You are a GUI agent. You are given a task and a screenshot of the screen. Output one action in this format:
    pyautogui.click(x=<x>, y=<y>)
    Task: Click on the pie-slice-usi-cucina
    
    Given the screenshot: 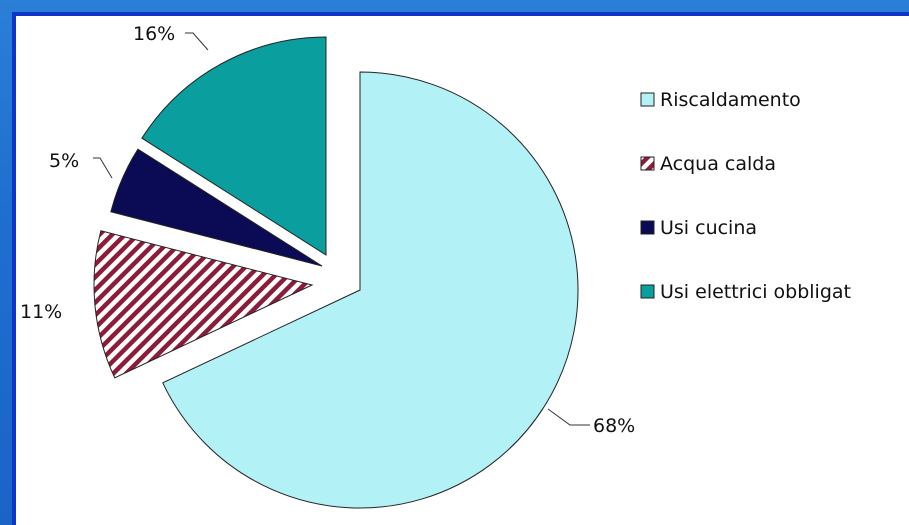 What is the action you would take?
    pyautogui.click(x=216, y=207)
    